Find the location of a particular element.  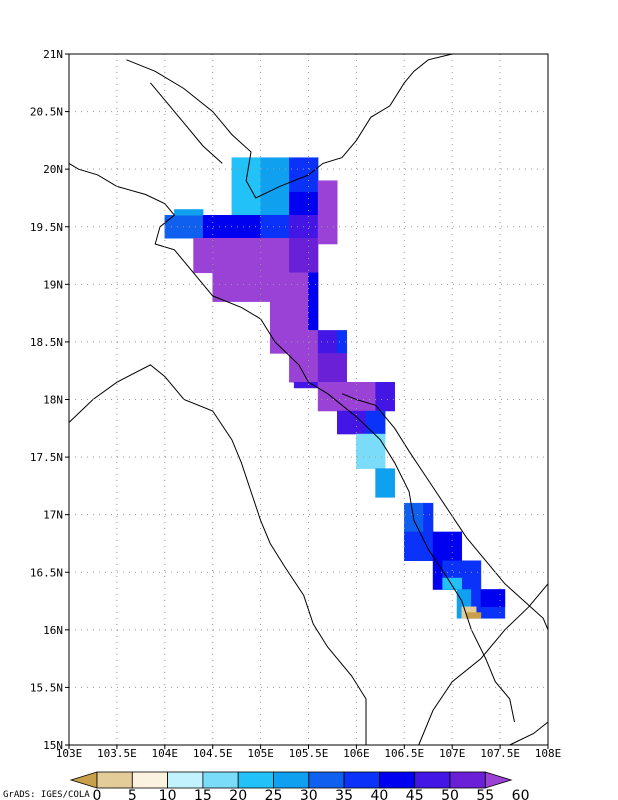

lon-tick-label: 106E is located at coordinates (356, 753).